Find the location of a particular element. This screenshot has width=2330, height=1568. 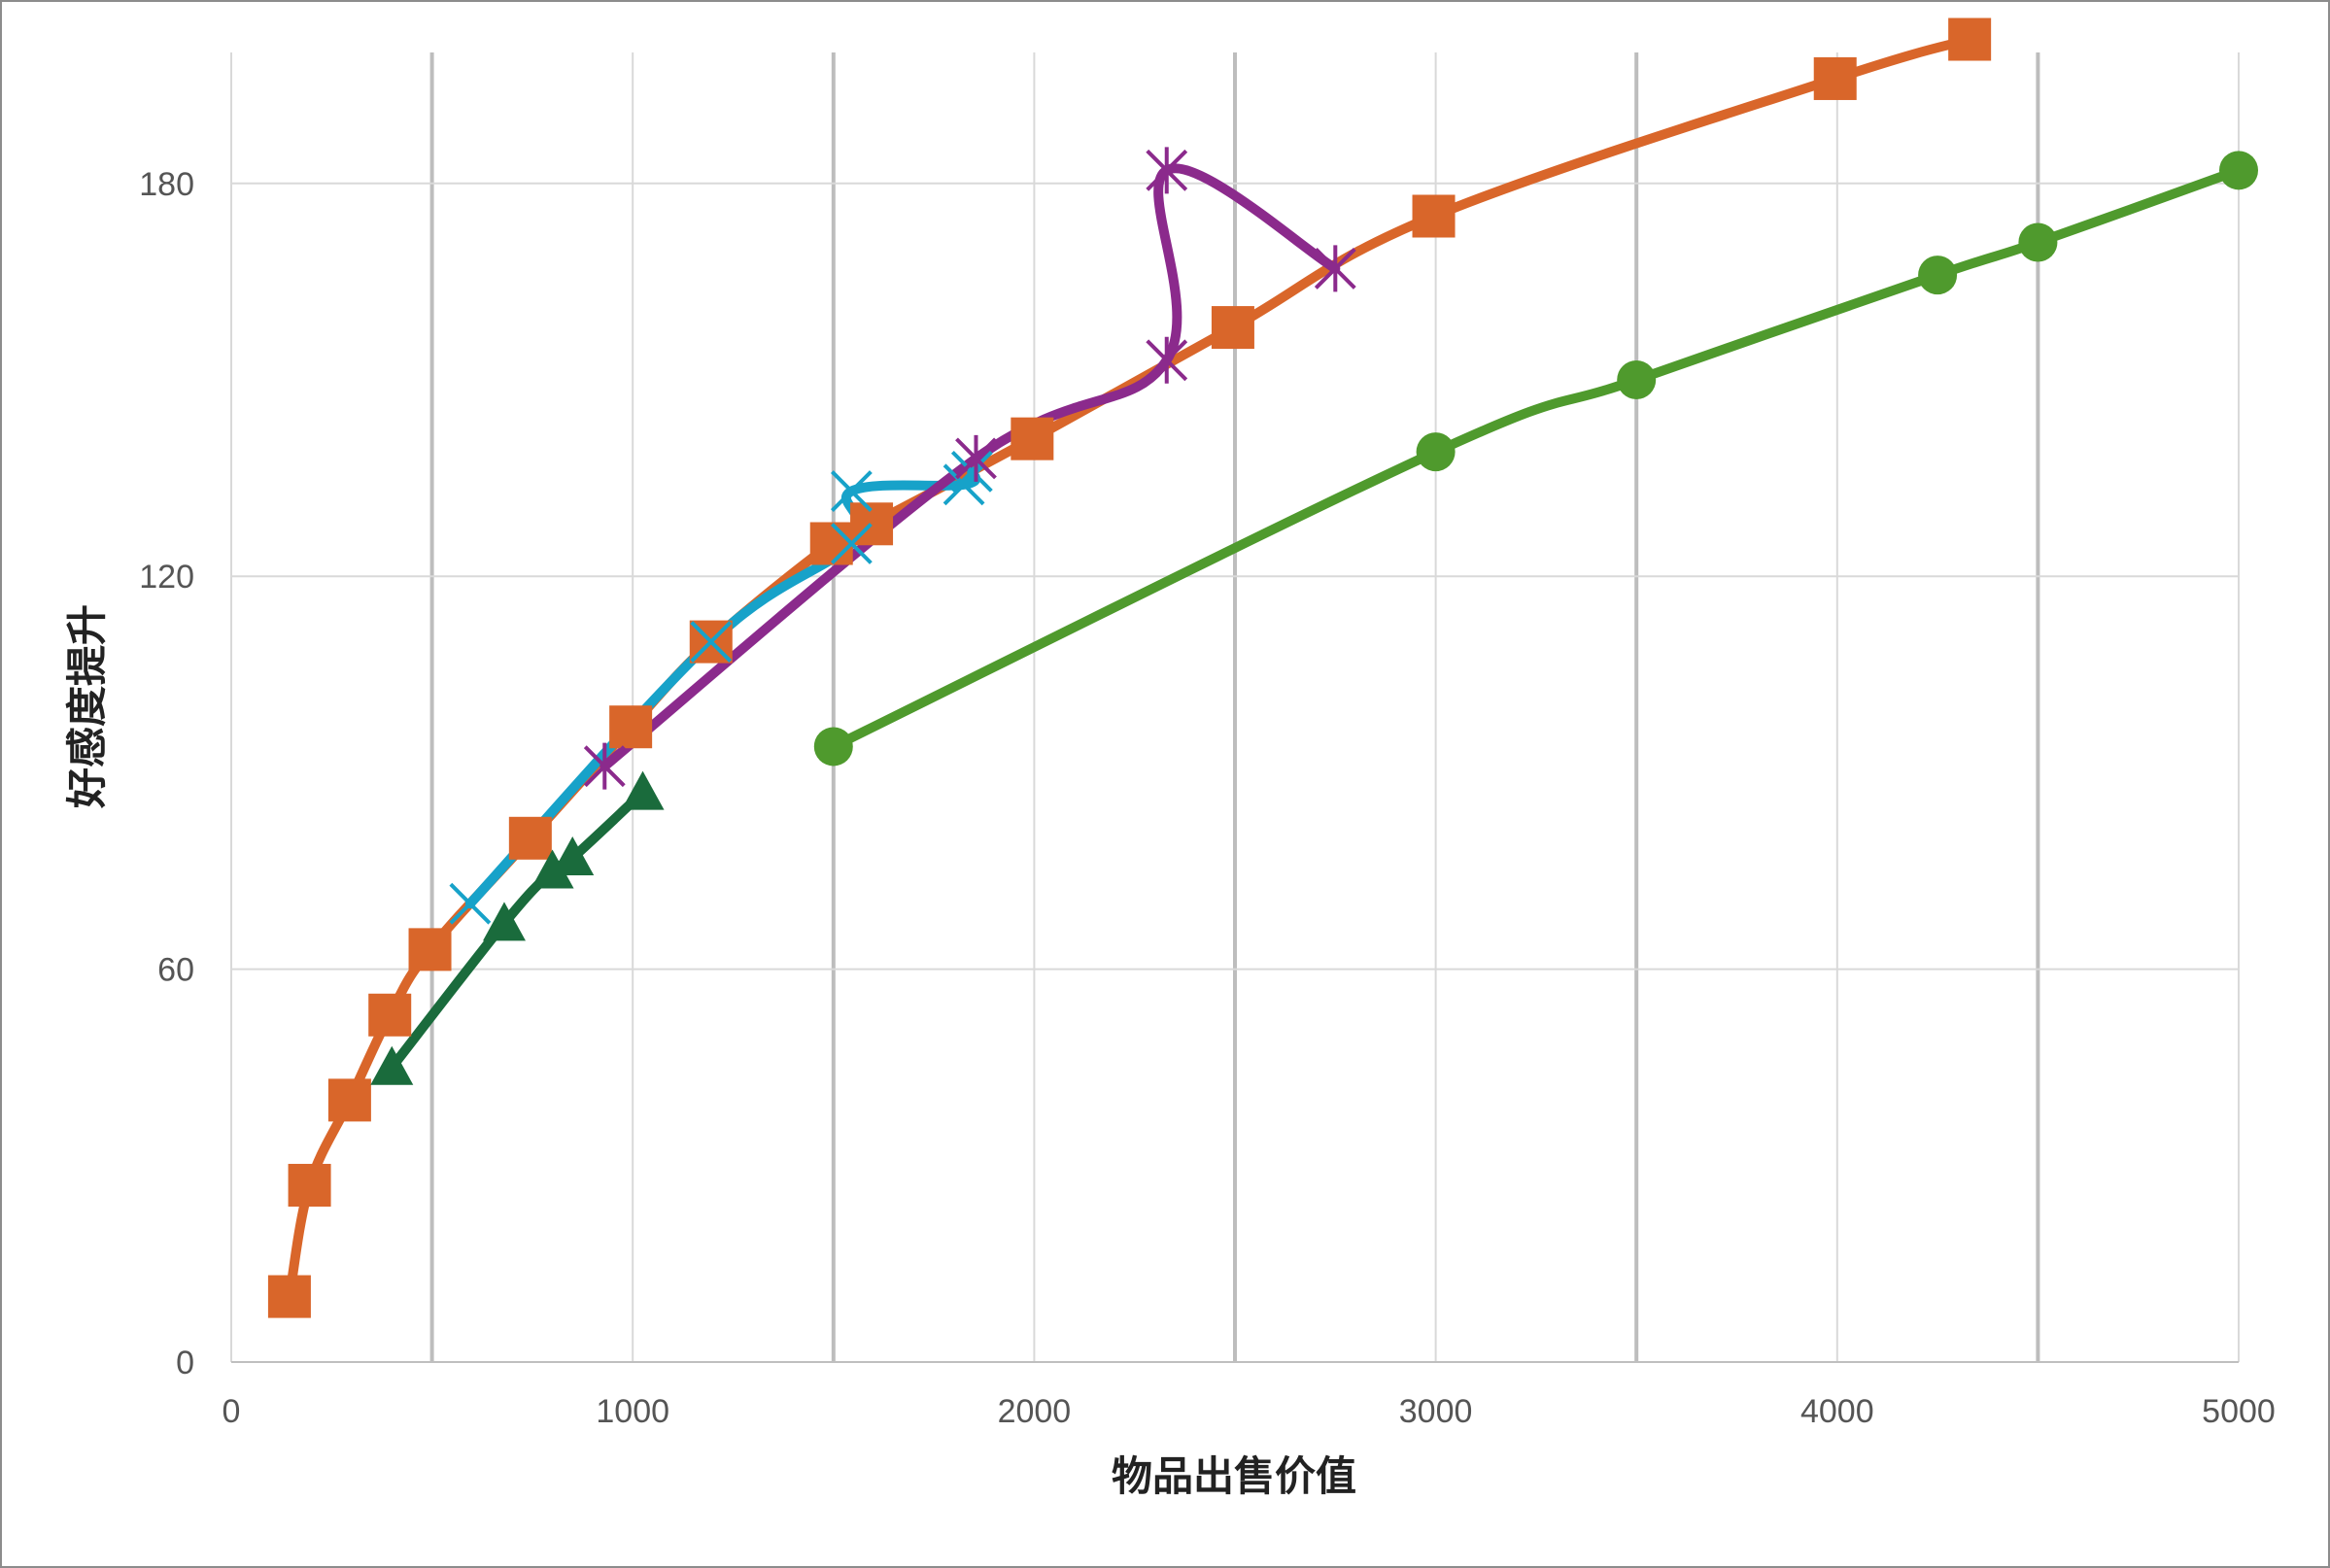

series-line is located at coordinates (971, 467).